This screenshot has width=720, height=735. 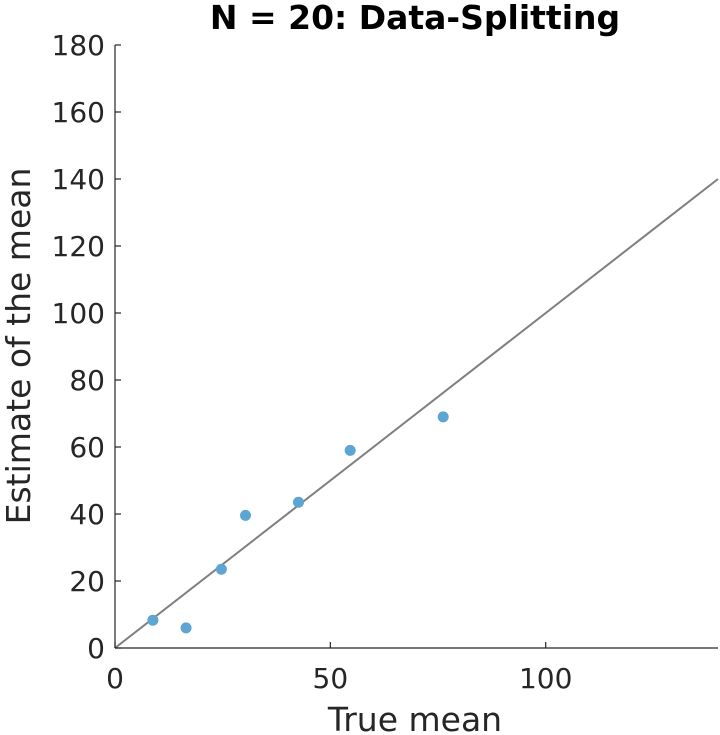 What do you see at coordinates (78, 112) in the screenshot?
I see `y-tick-label: 160` at bounding box center [78, 112].